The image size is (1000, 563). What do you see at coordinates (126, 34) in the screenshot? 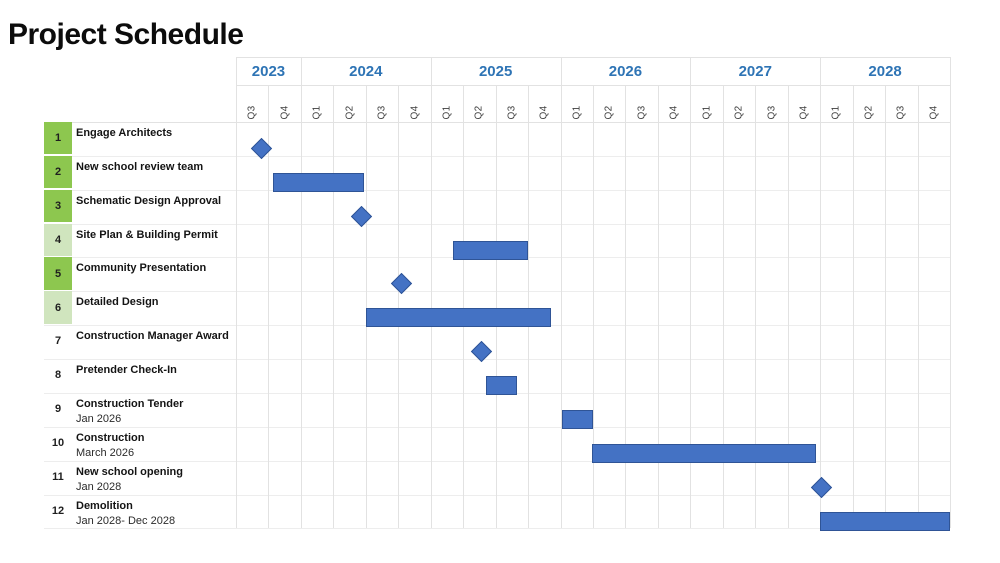
I see `page-title: Project Schedule` at bounding box center [126, 34].